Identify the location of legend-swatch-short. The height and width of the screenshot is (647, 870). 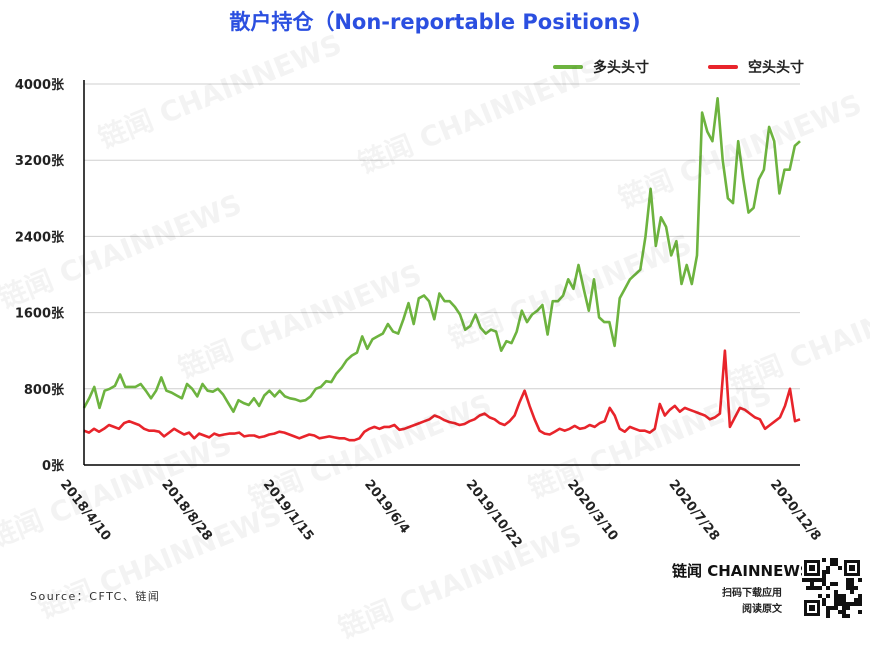
(723, 67).